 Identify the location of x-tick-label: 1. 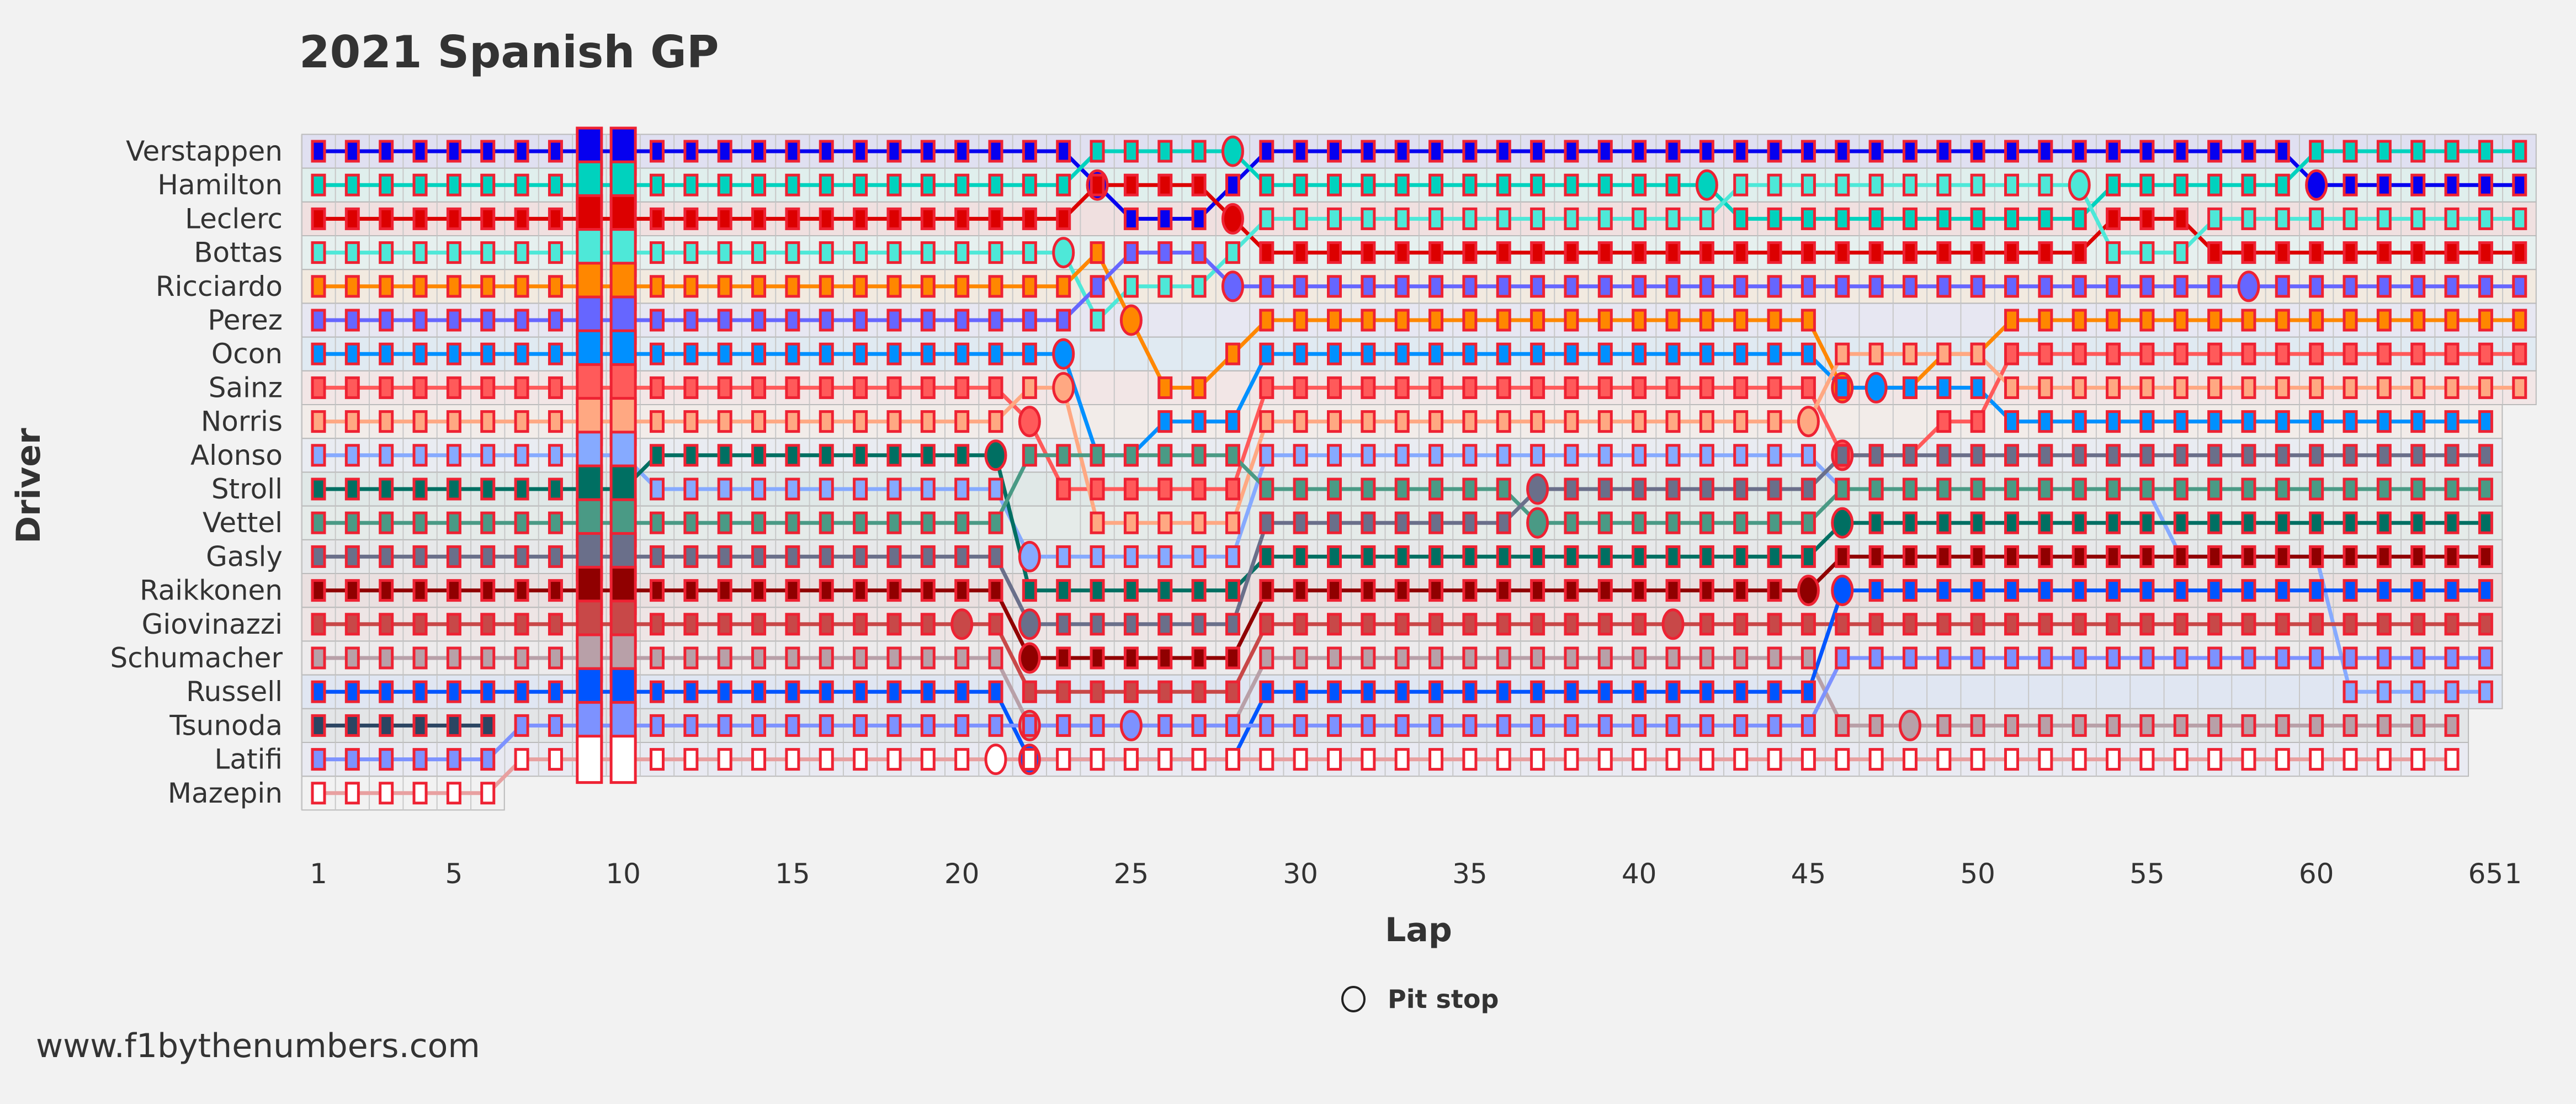
(318, 874).